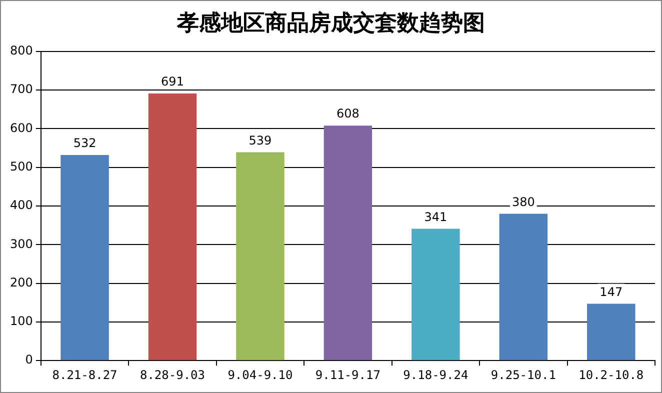 The image size is (662, 393). What do you see at coordinates (173, 375) in the screenshot?
I see `x-tick-label: 8.28-9.03` at bounding box center [173, 375].